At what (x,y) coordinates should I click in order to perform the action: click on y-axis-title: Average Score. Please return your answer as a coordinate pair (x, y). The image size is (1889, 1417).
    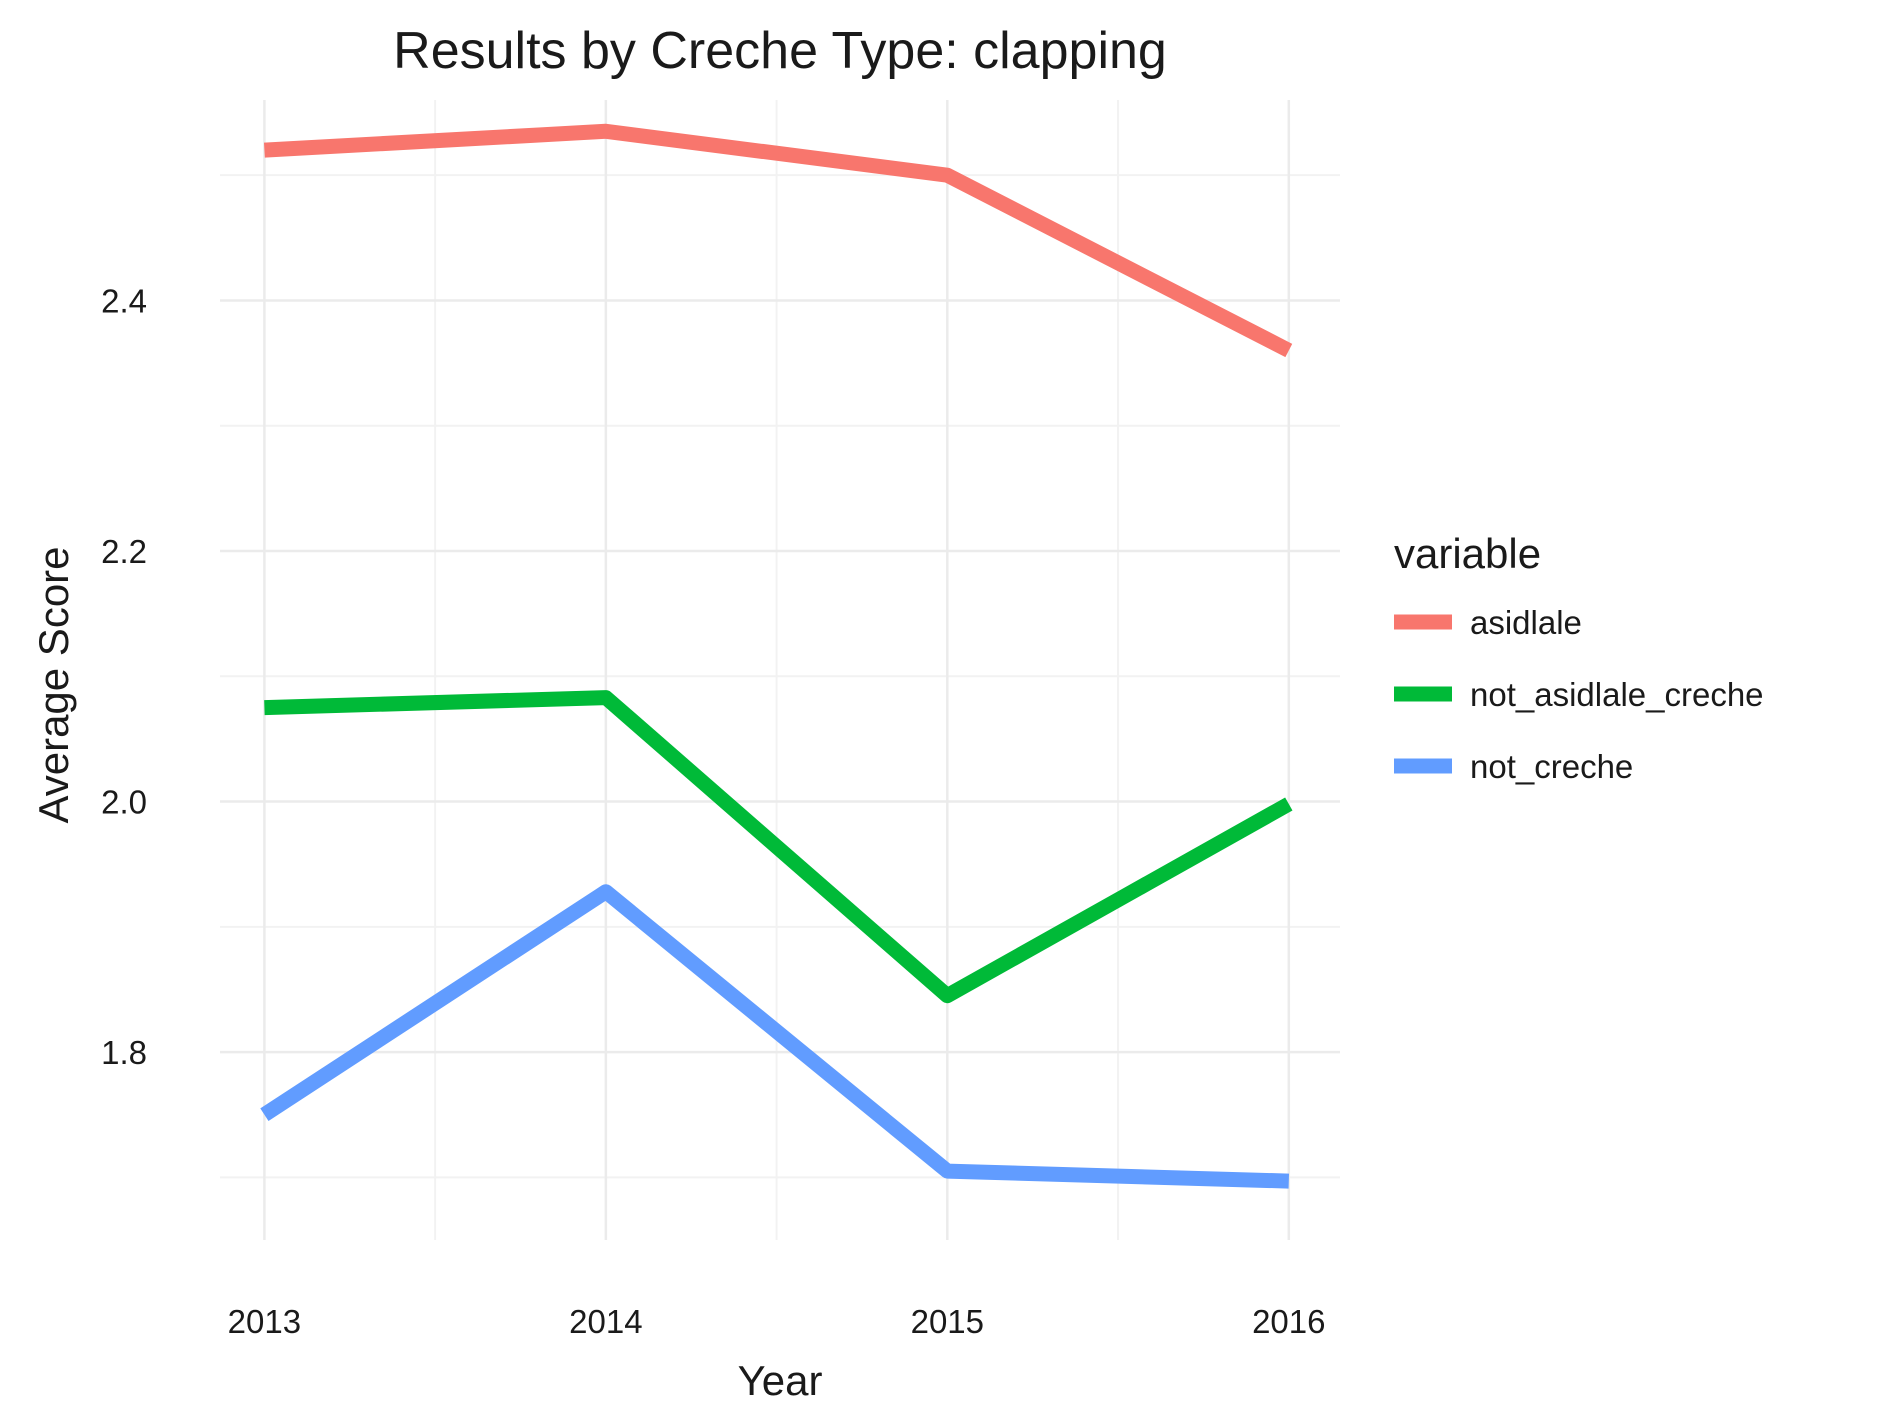
    Looking at the image, I should click on (53, 684).